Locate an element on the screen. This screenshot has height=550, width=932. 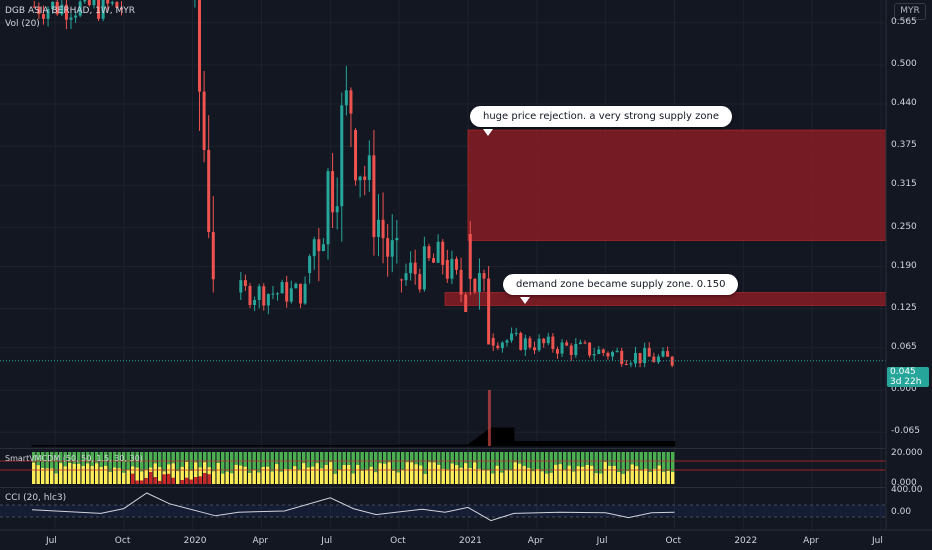
price-tick-label: 0.000 is located at coordinates (904, 389).